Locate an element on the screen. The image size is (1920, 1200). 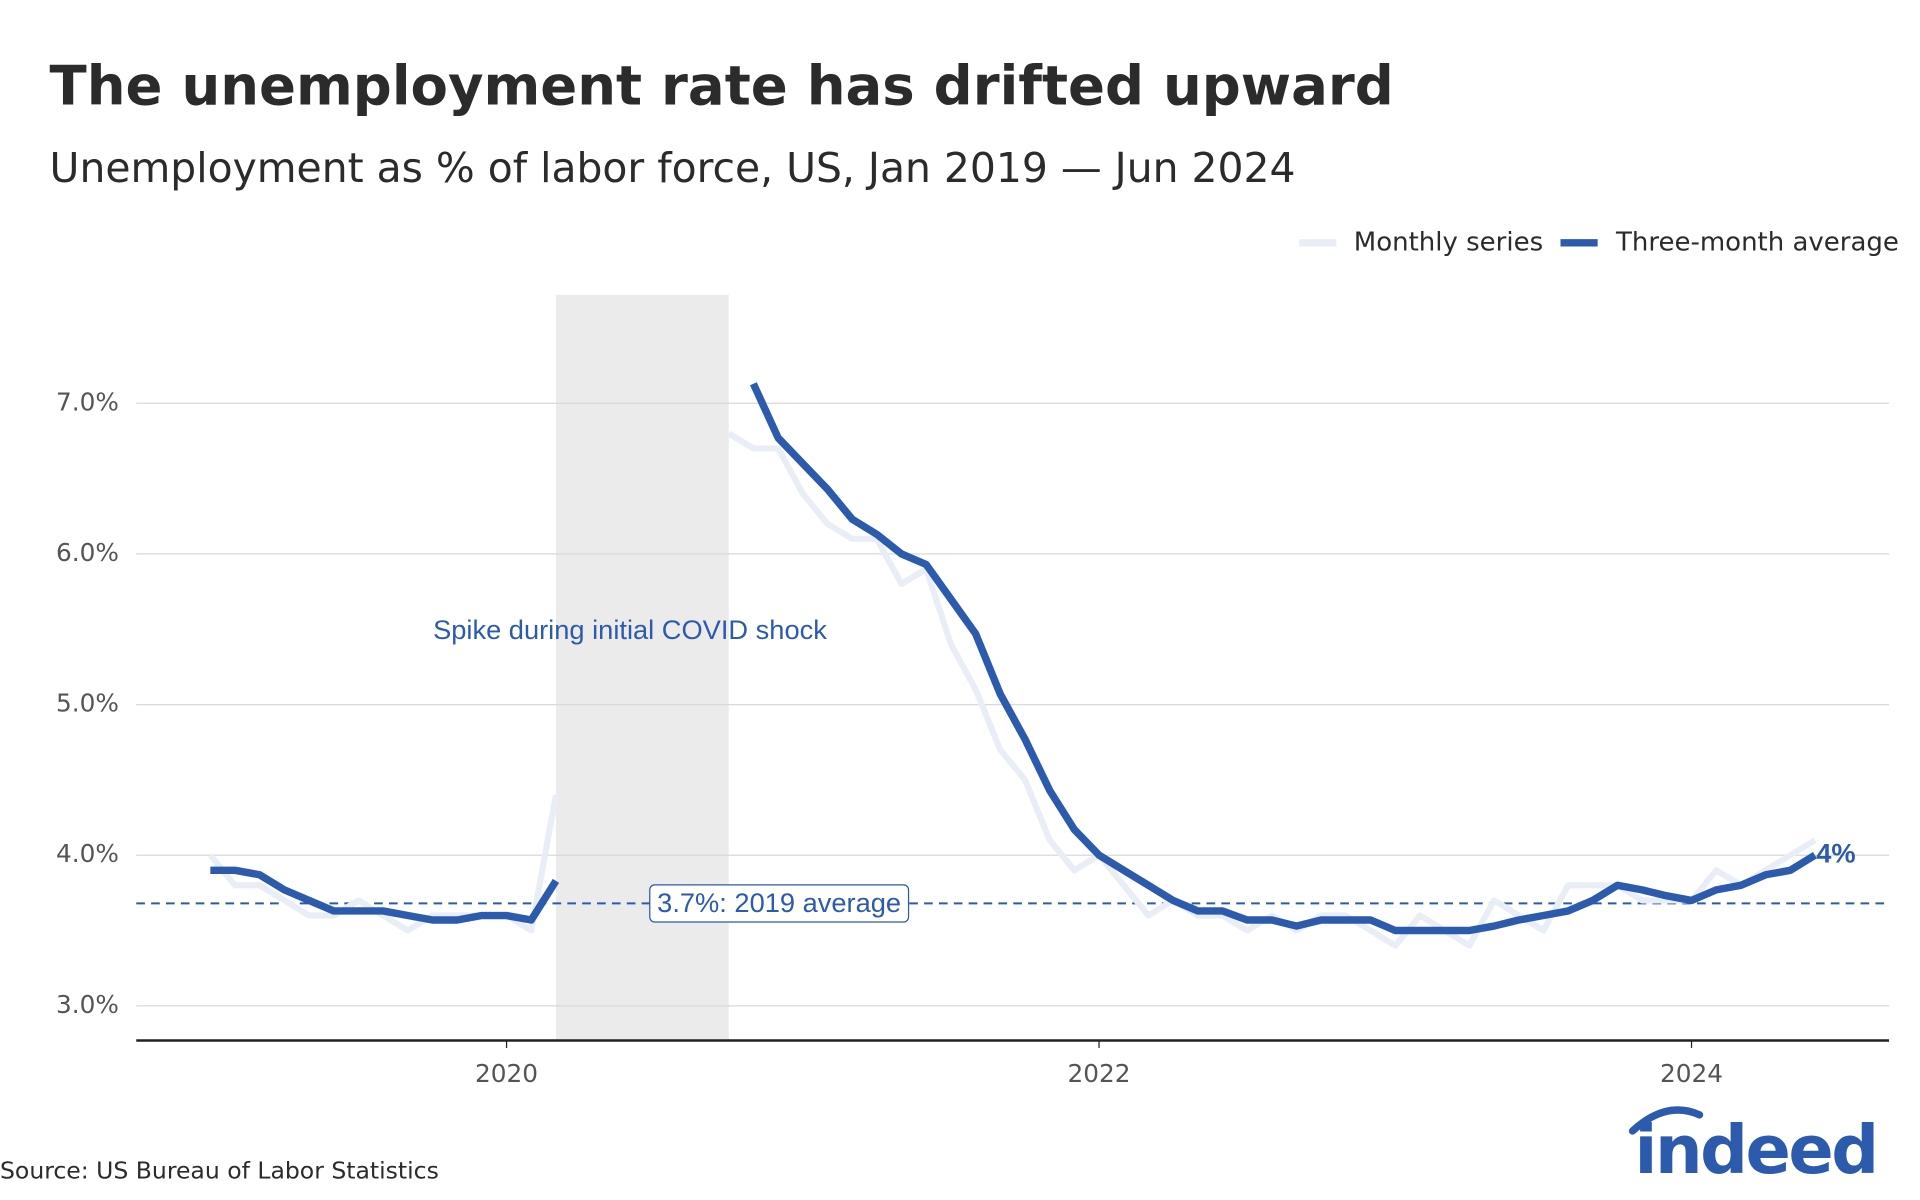
legend-label: Monthly series is located at coordinates (1448, 242).